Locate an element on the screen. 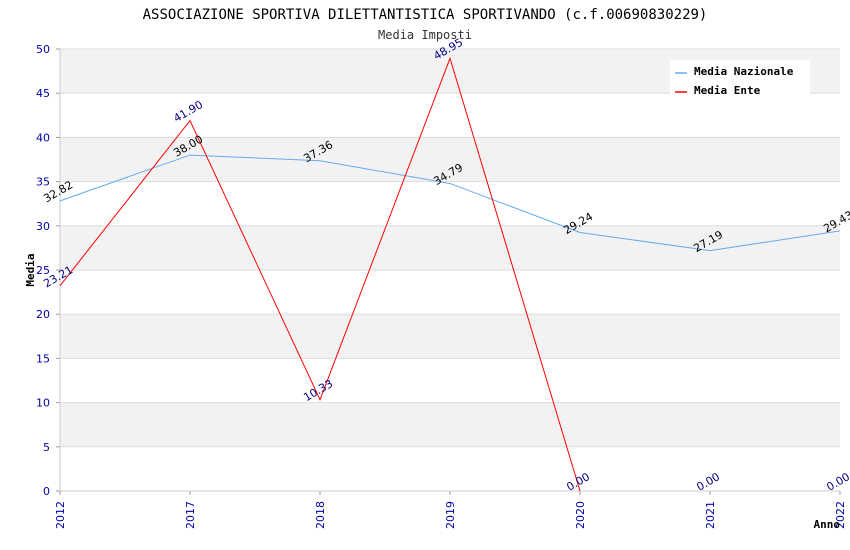  legend: Media Nazionale Media Ente is located at coordinates (740, 79).